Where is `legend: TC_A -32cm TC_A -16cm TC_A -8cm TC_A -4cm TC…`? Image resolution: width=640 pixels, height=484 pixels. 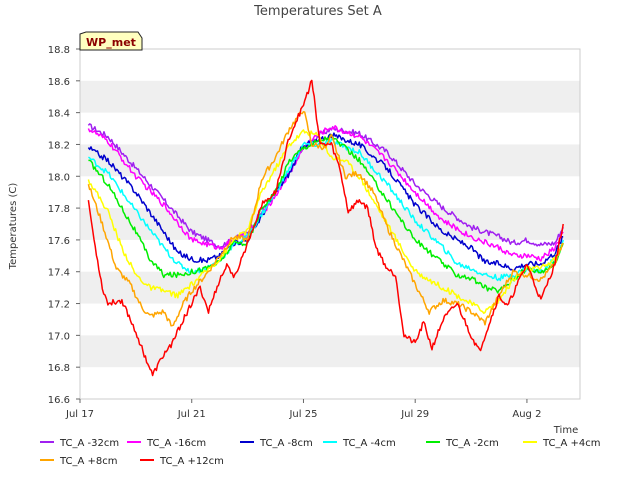
legend: TC_A -32cm TC_A -16cm TC_A -8cm TC_A -4cm TC… is located at coordinates (320, 452).